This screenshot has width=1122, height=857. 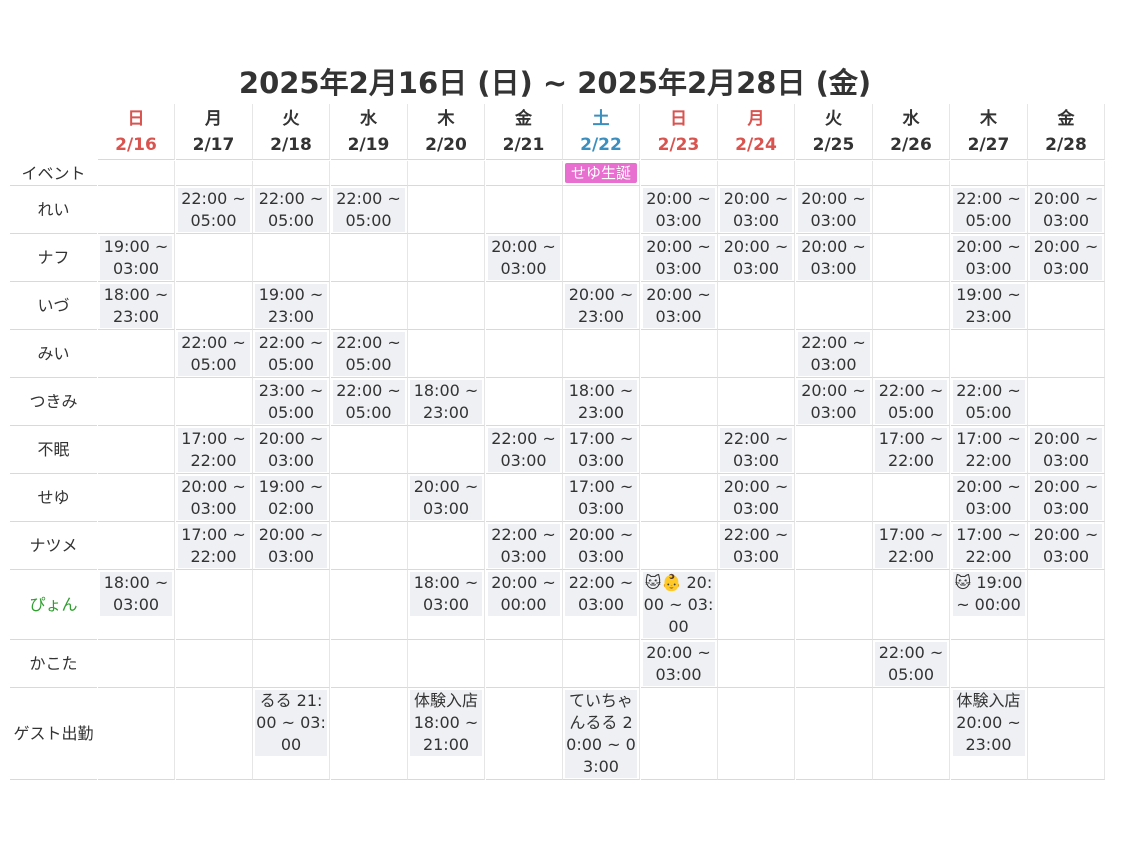 I want to click on shift-cell: るる 21:00 ~ 03:00, so click(x=291, y=734).